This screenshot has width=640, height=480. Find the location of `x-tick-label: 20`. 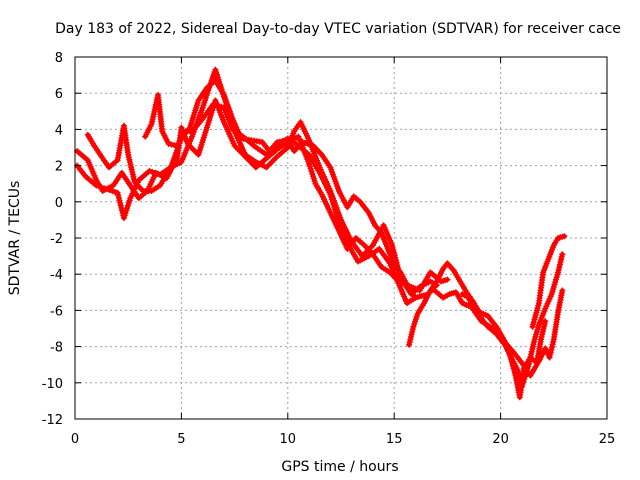

x-tick-label: 20 is located at coordinates (500, 439).